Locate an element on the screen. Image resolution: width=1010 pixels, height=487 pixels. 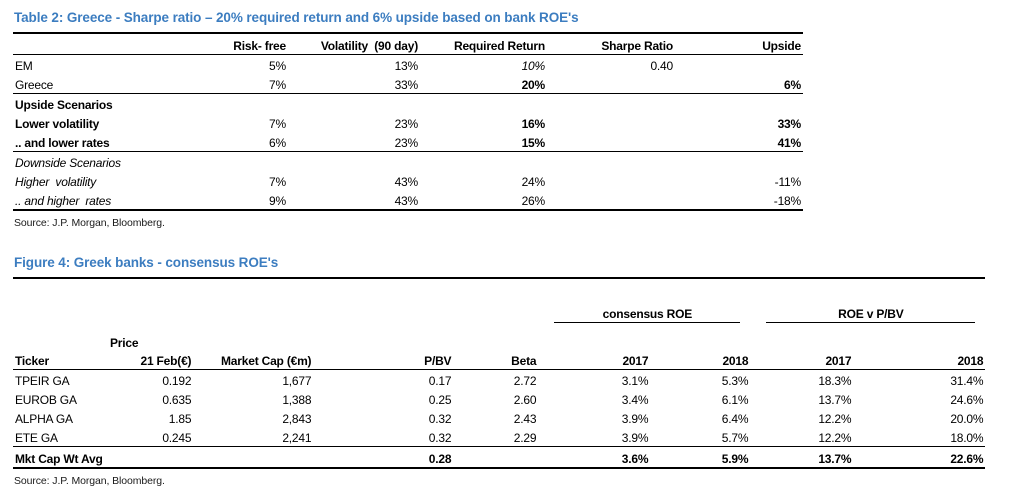
row-label: Mkt Cap Wt Avg is located at coordinates (60, 457).